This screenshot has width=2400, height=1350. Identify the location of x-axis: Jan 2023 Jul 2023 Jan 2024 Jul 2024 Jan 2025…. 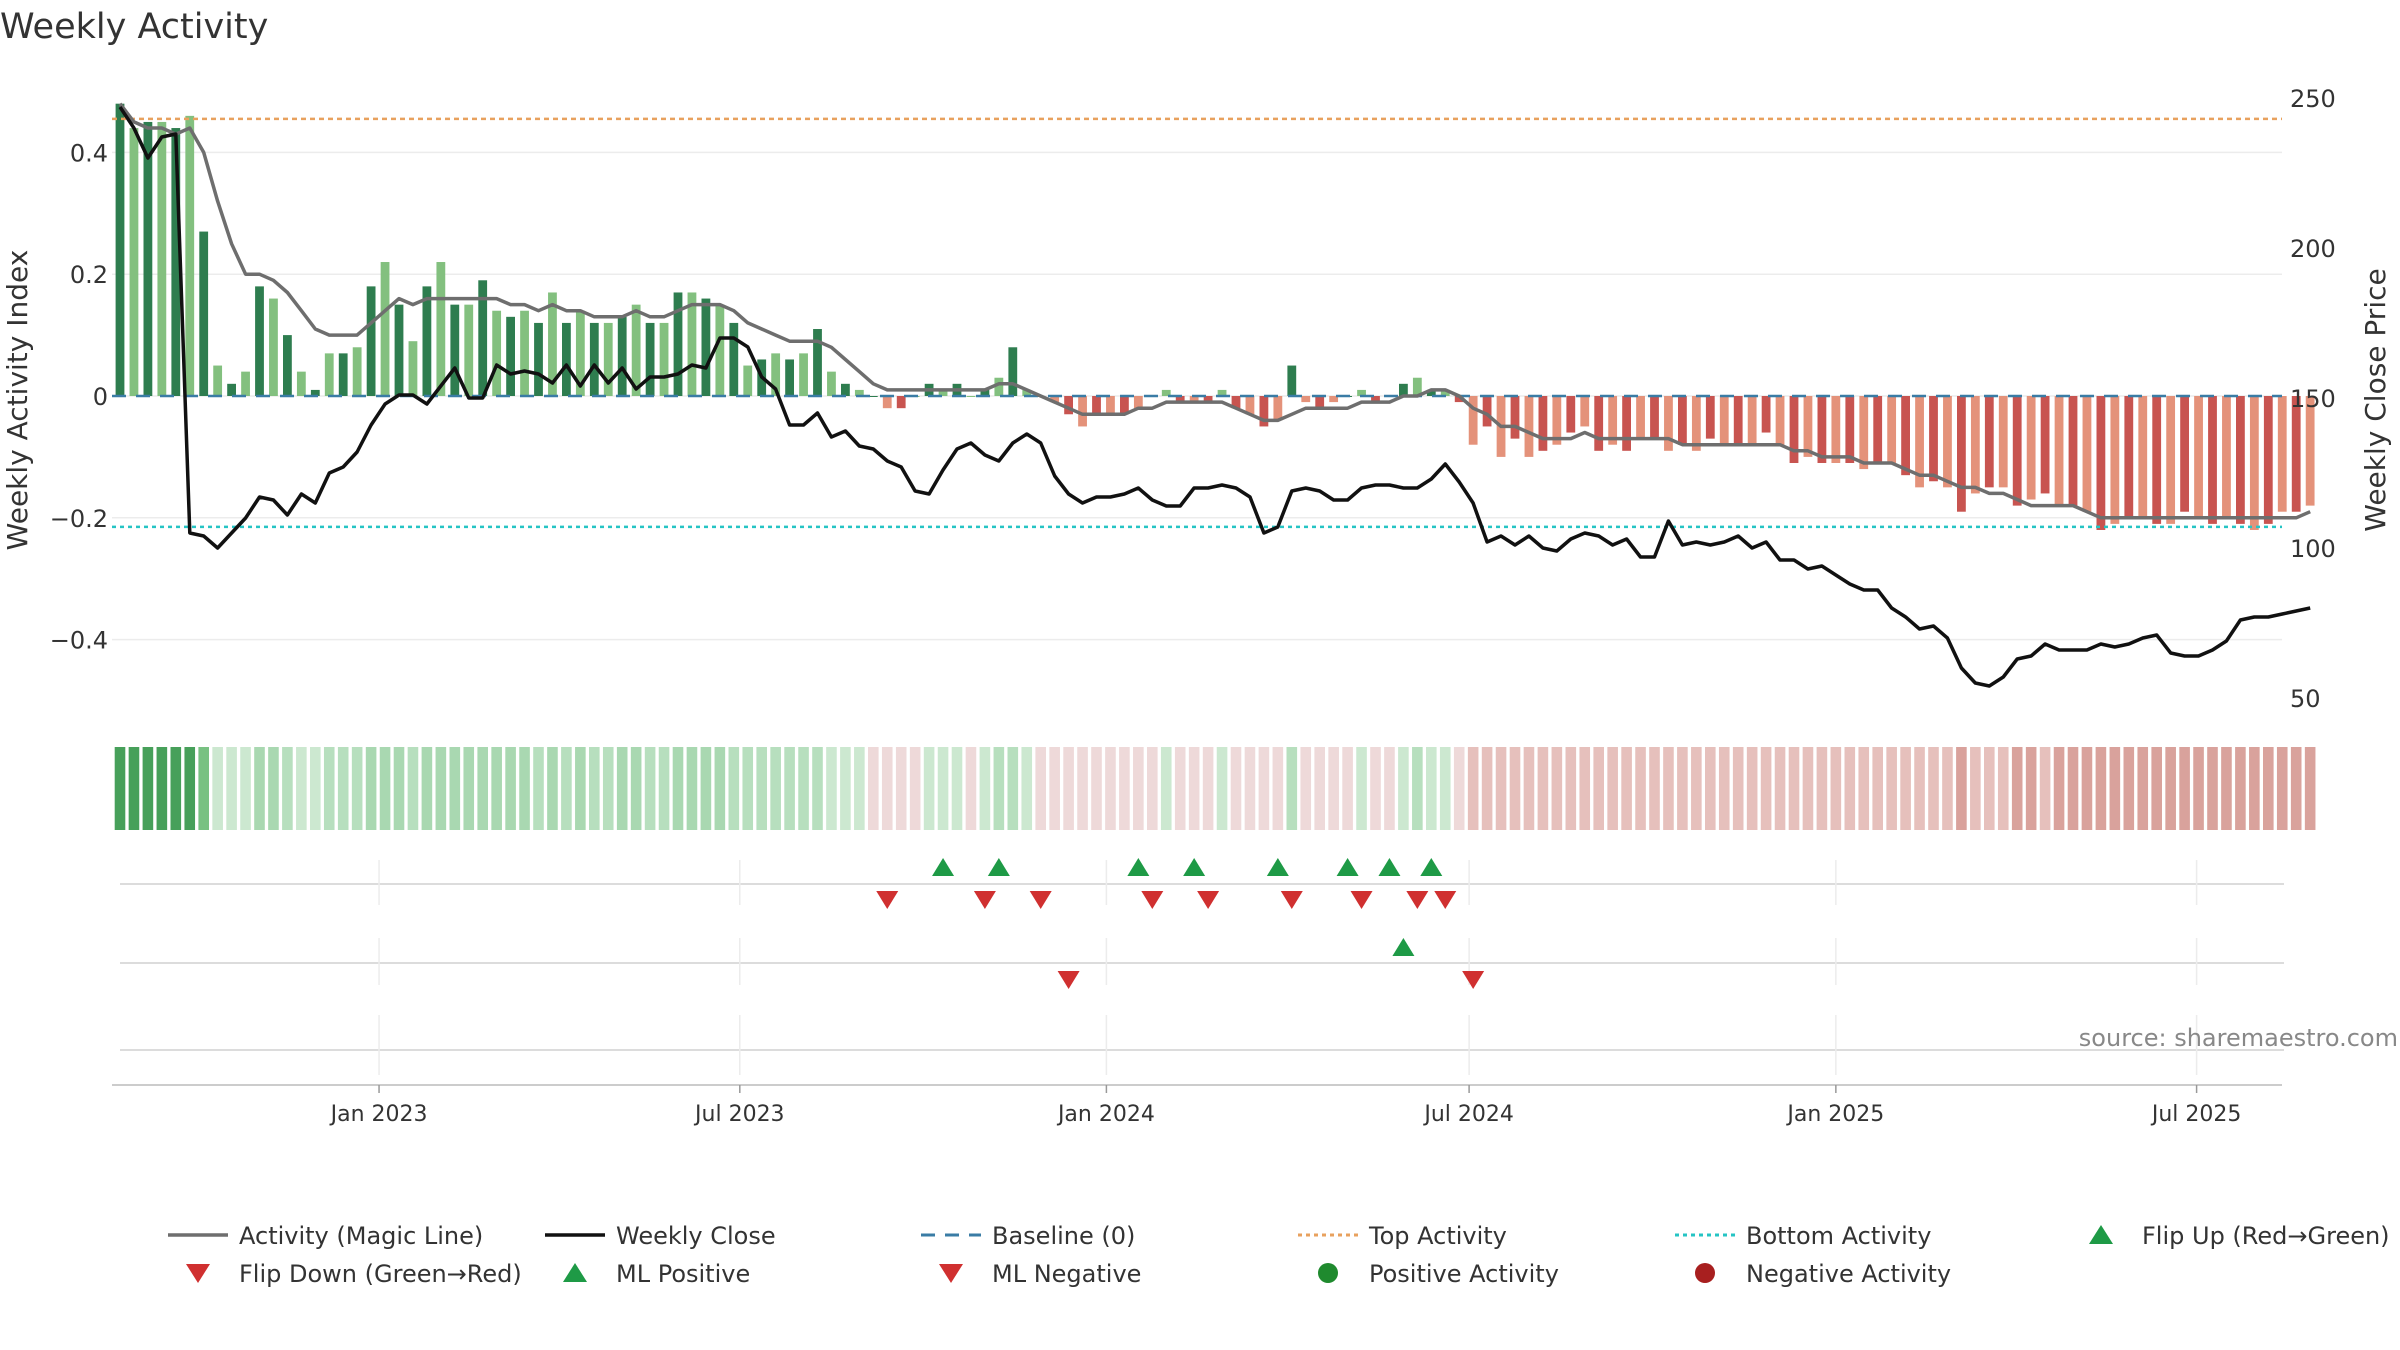
(1197, 1105).